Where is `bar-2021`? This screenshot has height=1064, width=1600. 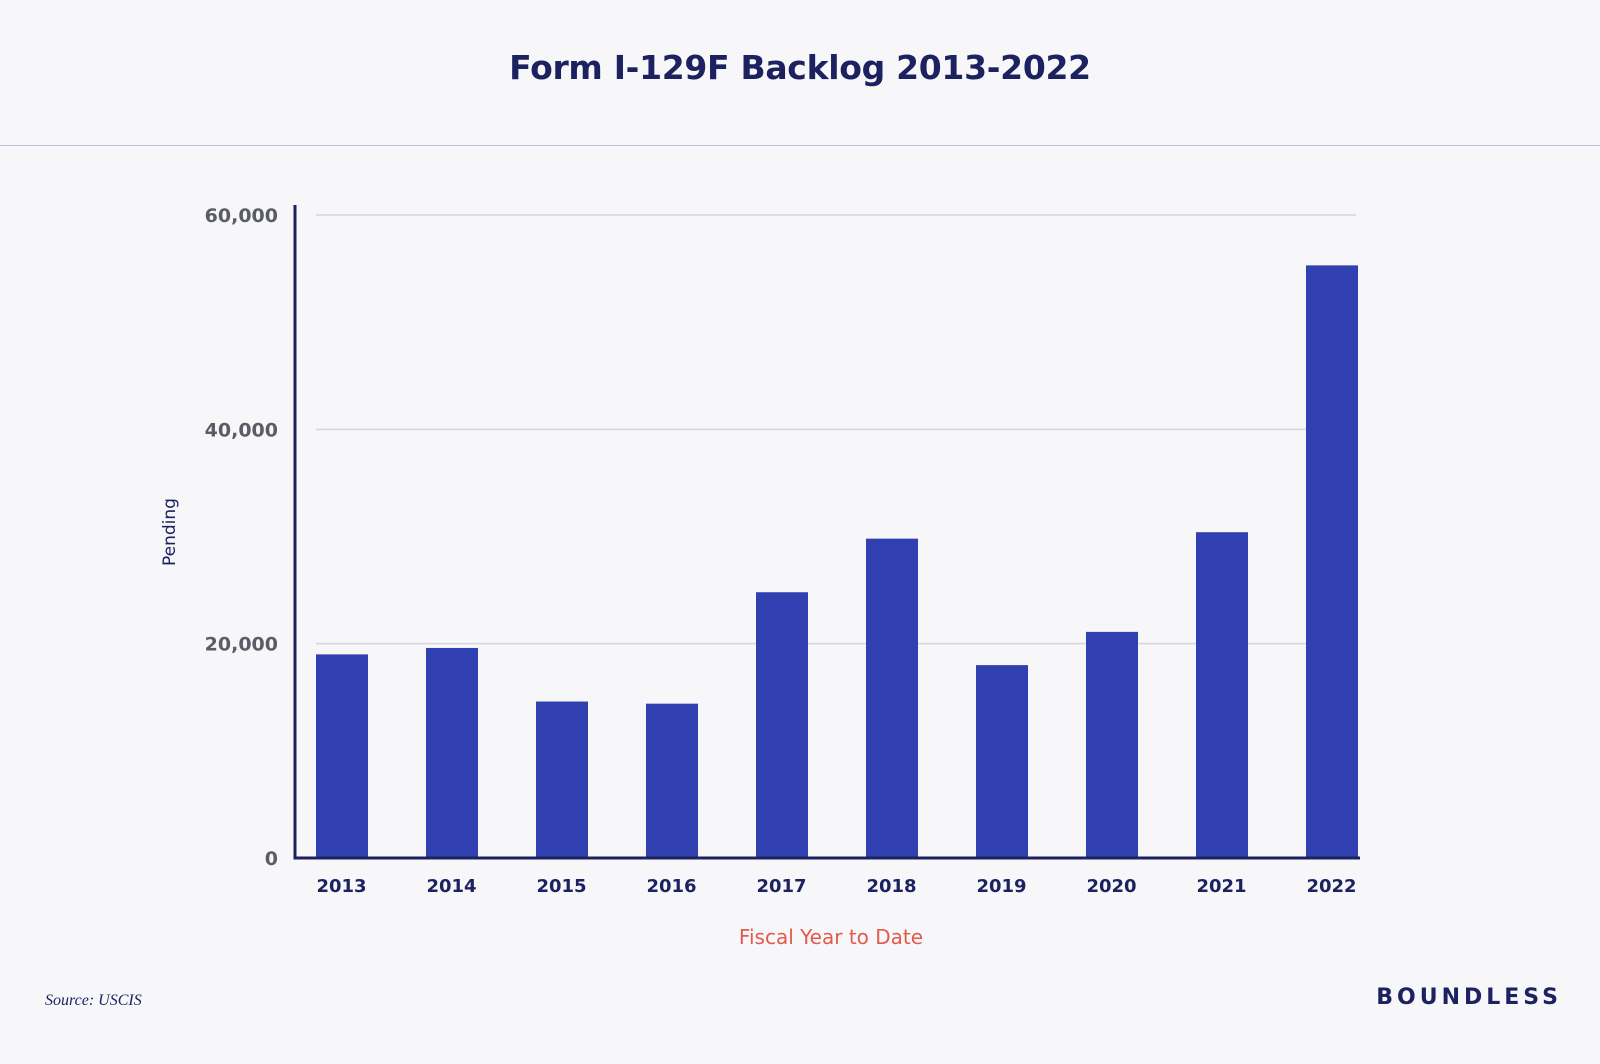 bar-2021 is located at coordinates (1222, 695).